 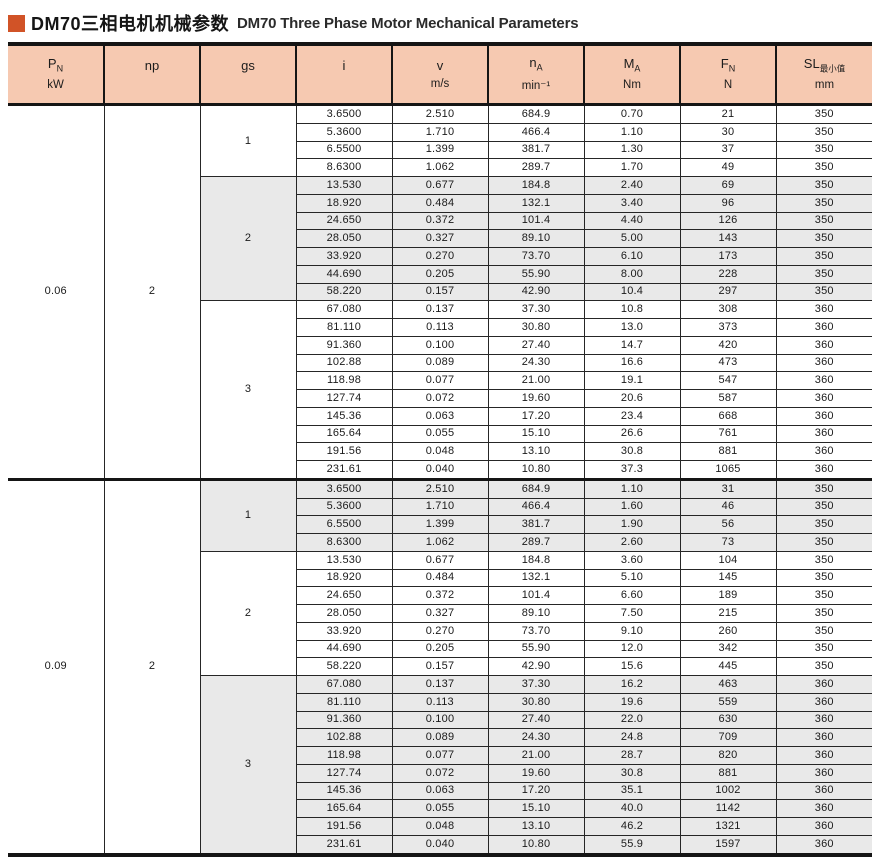 What do you see at coordinates (727, 291) in the screenshot?
I see `cell-fn: 297` at bounding box center [727, 291].